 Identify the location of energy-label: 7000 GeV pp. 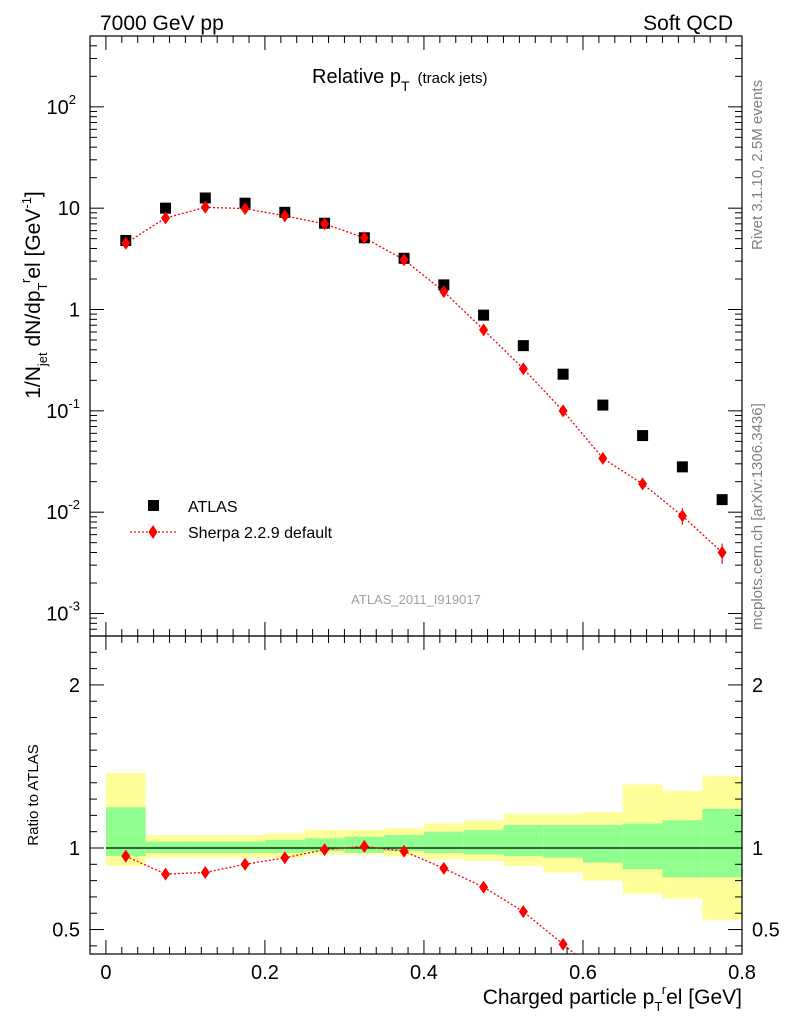
(162, 23).